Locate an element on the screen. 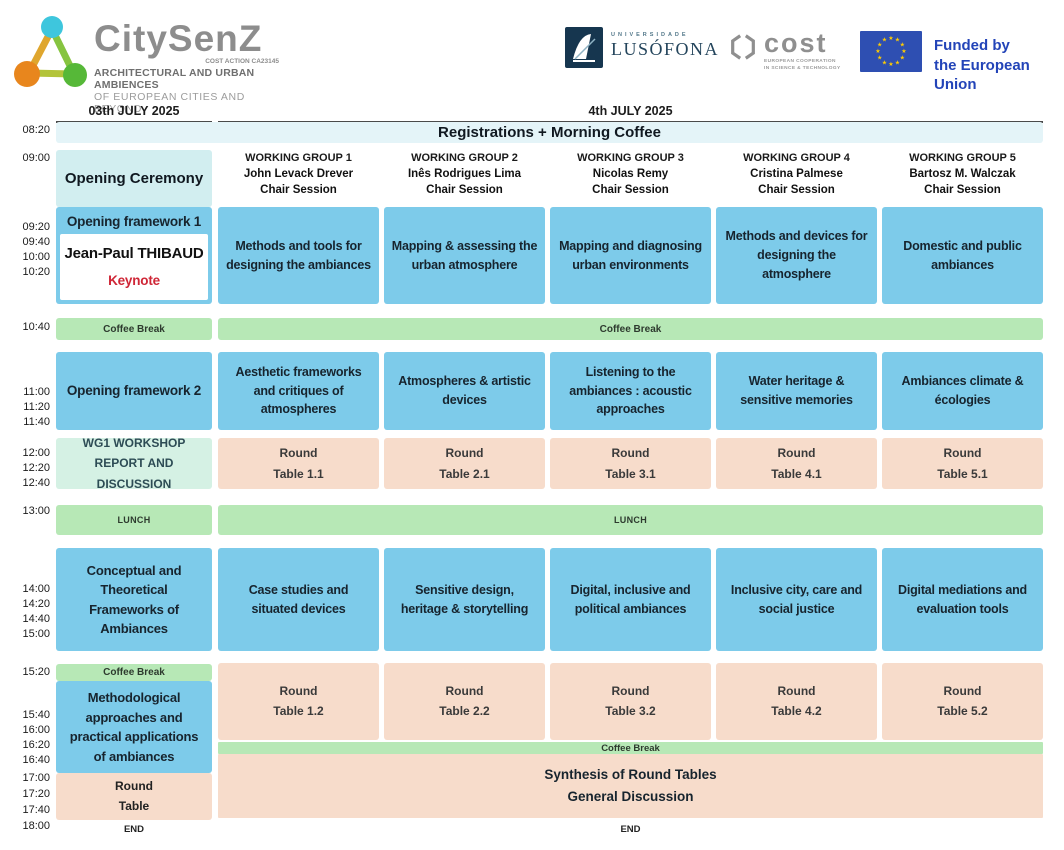 The width and height of the screenshot is (1064, 850). wg2-chair-label: Chair Session is located at coordinates (464, 190).